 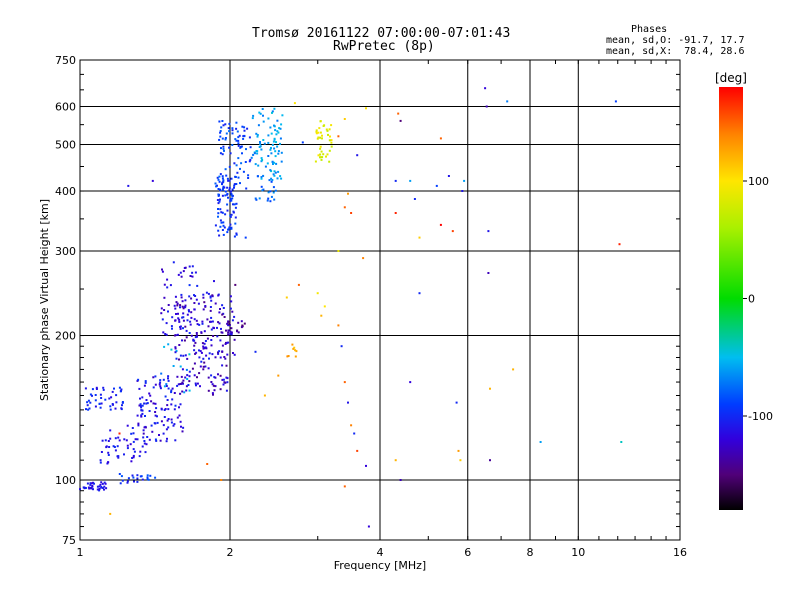 What do you see at coordinates (649, 29) in the screenshot?
I see `phase-block-title: Phases` at bounding box center [649, 29].